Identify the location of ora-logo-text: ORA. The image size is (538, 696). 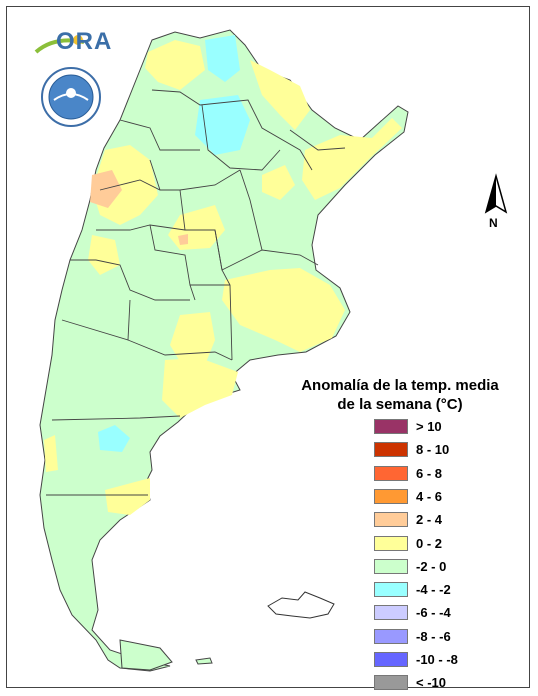
(84, 41).